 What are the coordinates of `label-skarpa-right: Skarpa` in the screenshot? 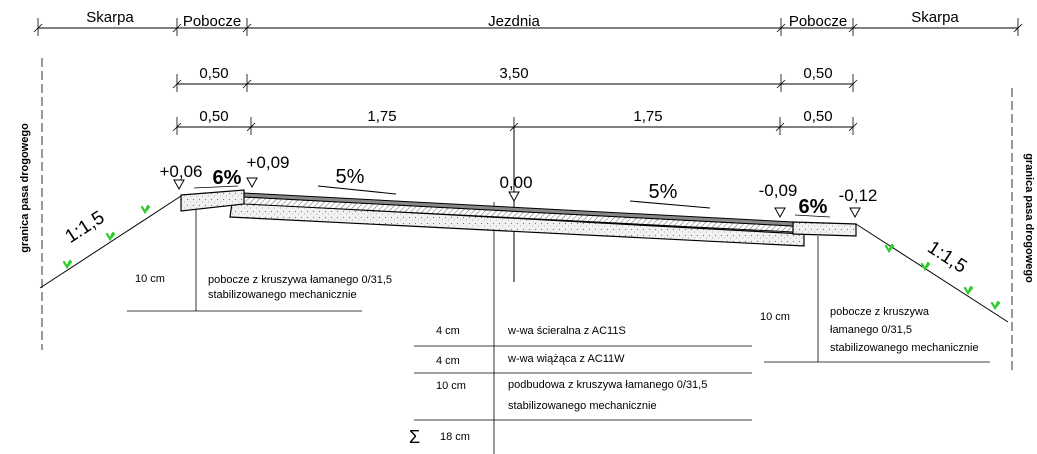 It's located at (935, 17).